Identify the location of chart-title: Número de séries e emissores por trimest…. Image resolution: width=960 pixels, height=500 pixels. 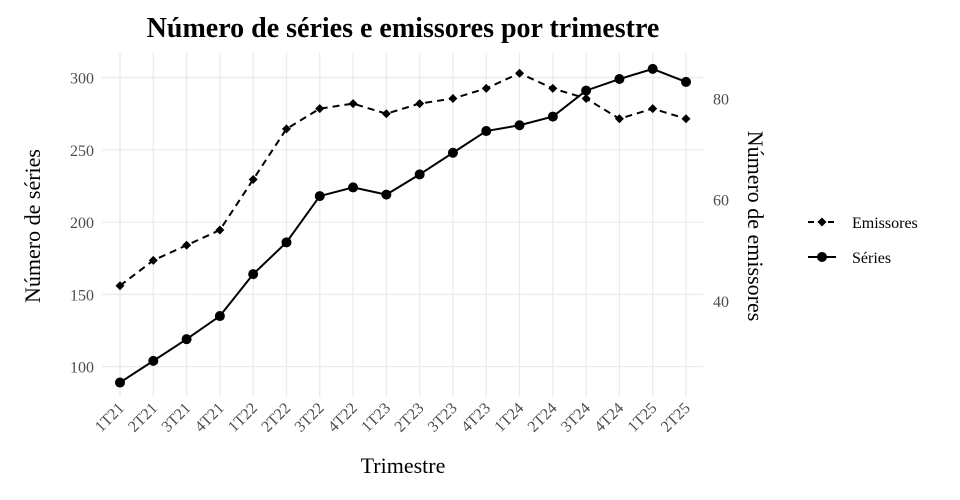
(403, 28).